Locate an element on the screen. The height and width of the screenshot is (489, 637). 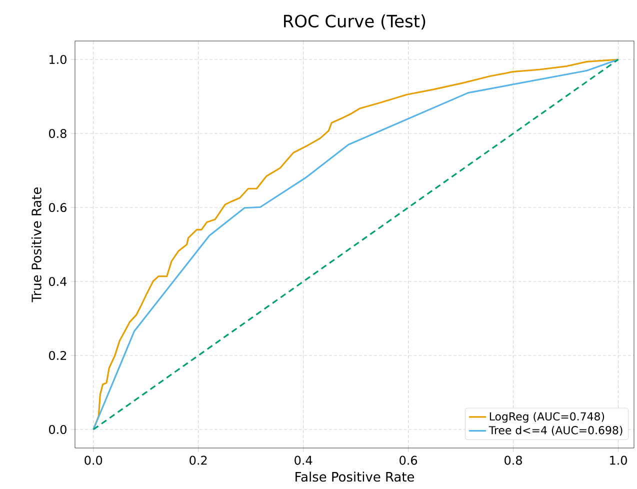
legend-label: Tree d<=4 (AUC=0.698) is located at coordinates (555, 431).